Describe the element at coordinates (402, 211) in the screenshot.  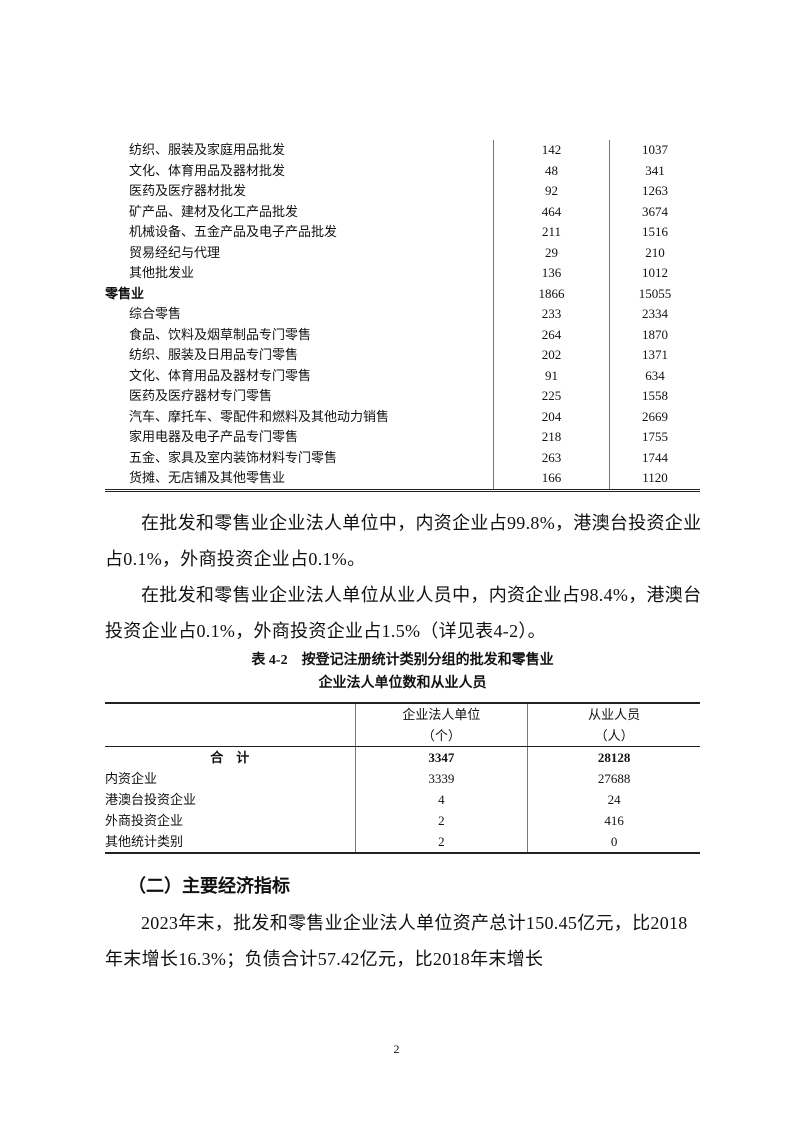
I see `table-row: 矿产品、建材及化工产品批发 464 3674` at that location.